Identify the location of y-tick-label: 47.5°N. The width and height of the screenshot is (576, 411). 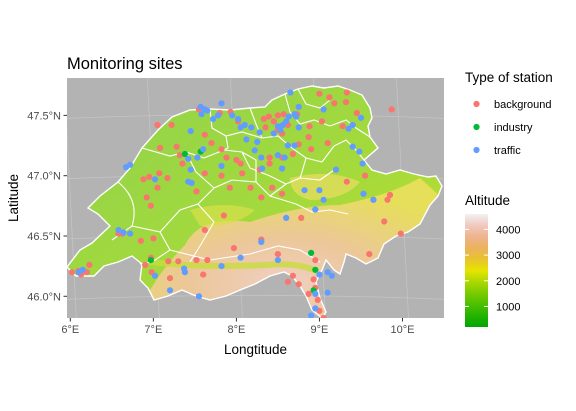
(44, 116).